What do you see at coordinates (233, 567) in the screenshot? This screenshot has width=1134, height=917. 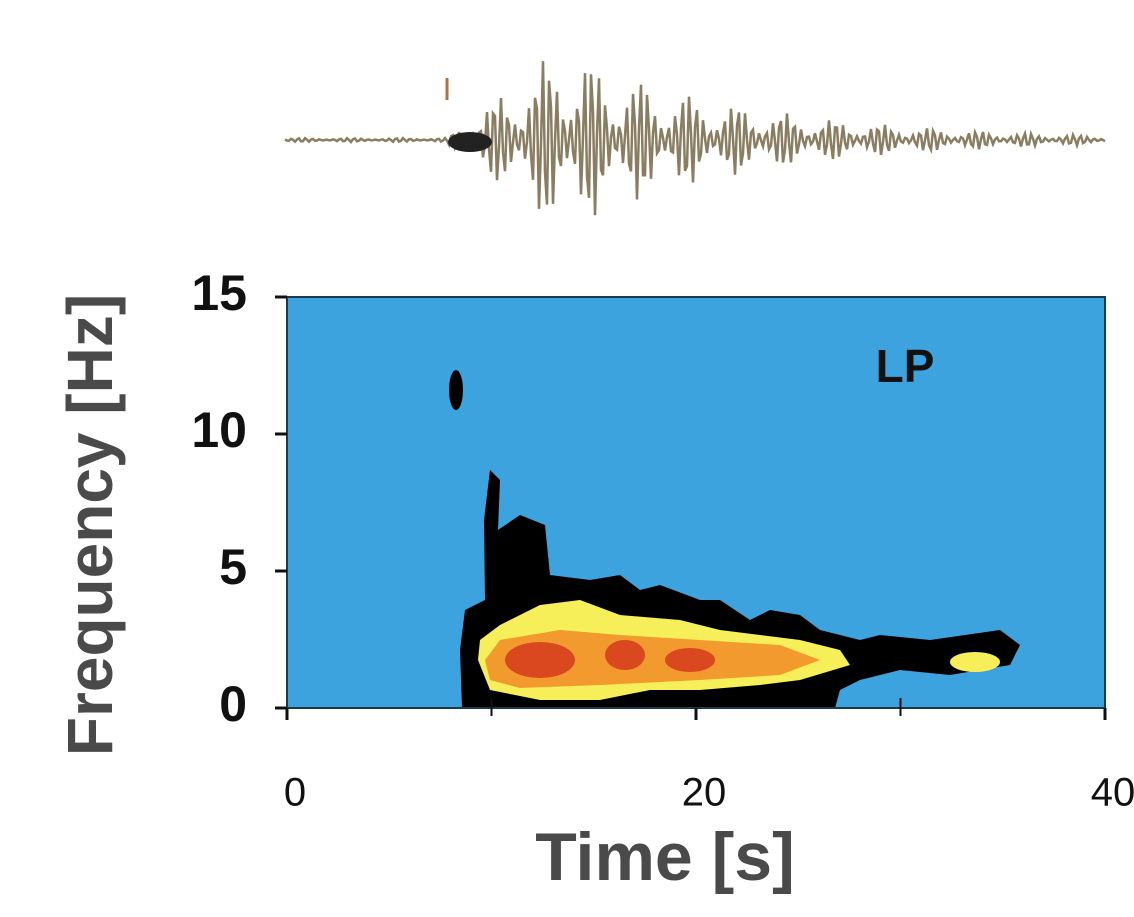 I see `y-tick-label: 5` at bounding box center [233, 567].